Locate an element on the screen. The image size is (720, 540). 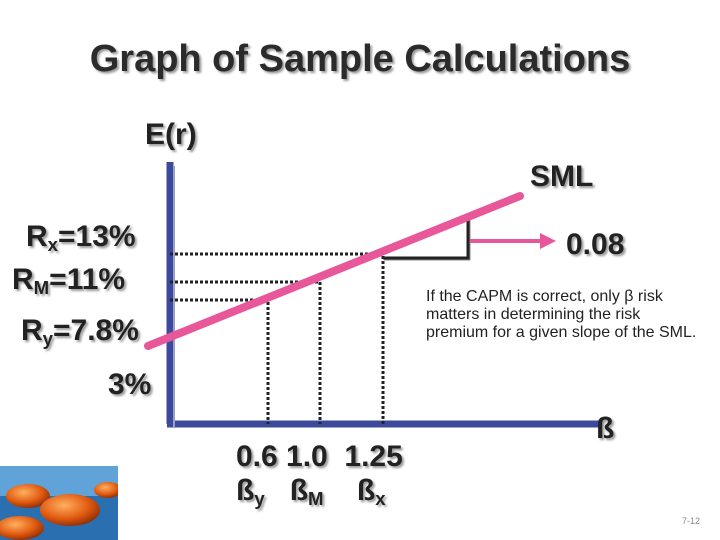
sml-label: SML is located at coordinates (562, 176).